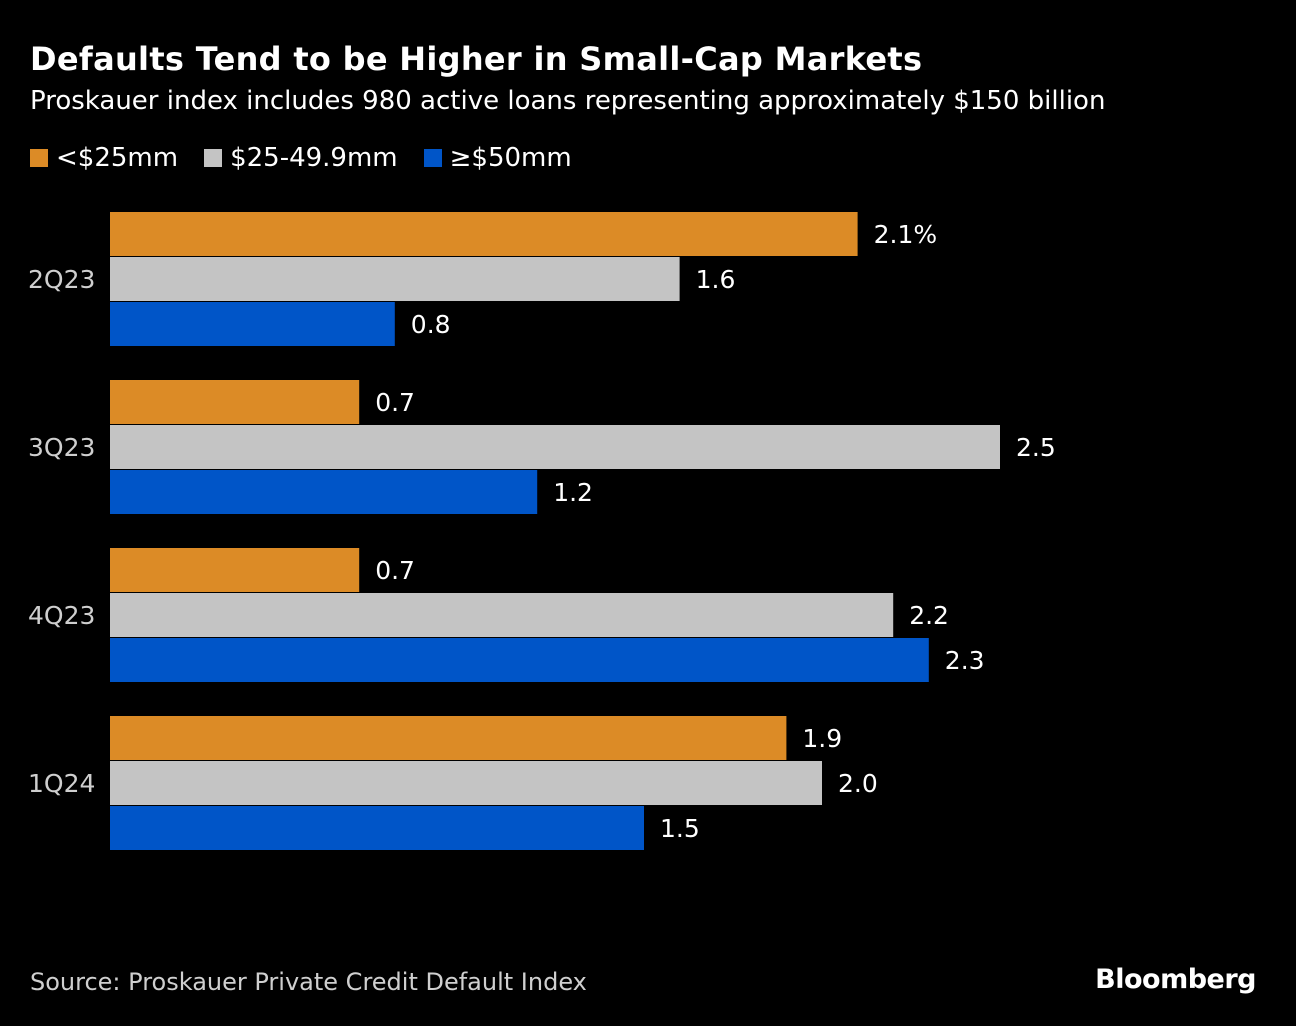 Image resolution: width=1296 pixels, height=1026 pixels. What do you see at coordinates (324, 492) in the screenshot?
I see `bar-3q23-large` at bounding box center [324, 492].